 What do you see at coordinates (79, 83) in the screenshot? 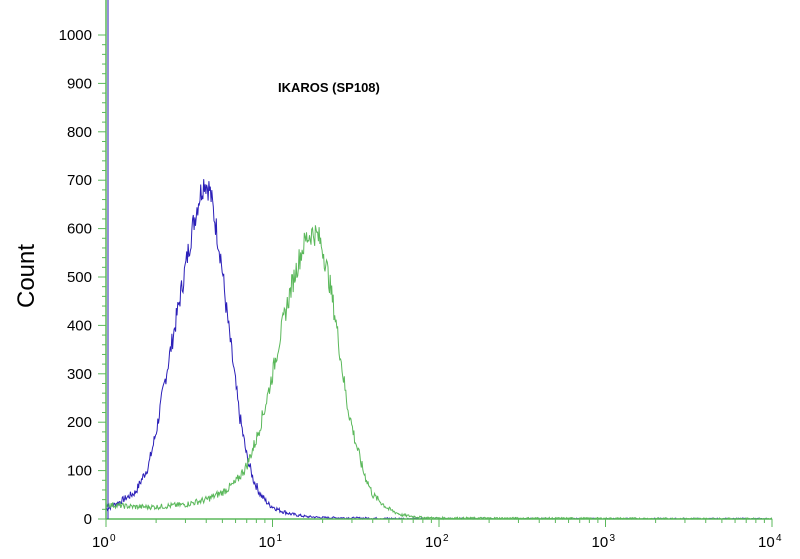
I see `y-tick-label: 900` at bounding box center [79, 83].